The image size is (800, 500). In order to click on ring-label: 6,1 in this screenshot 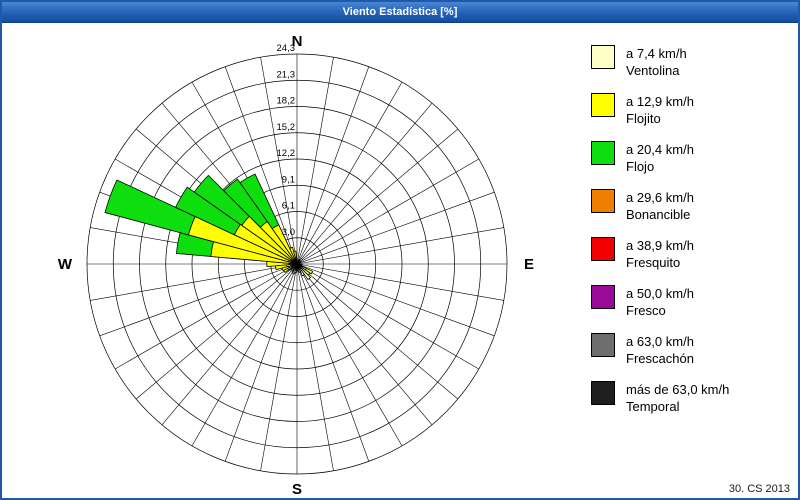, I will do `click(288, 206)`.